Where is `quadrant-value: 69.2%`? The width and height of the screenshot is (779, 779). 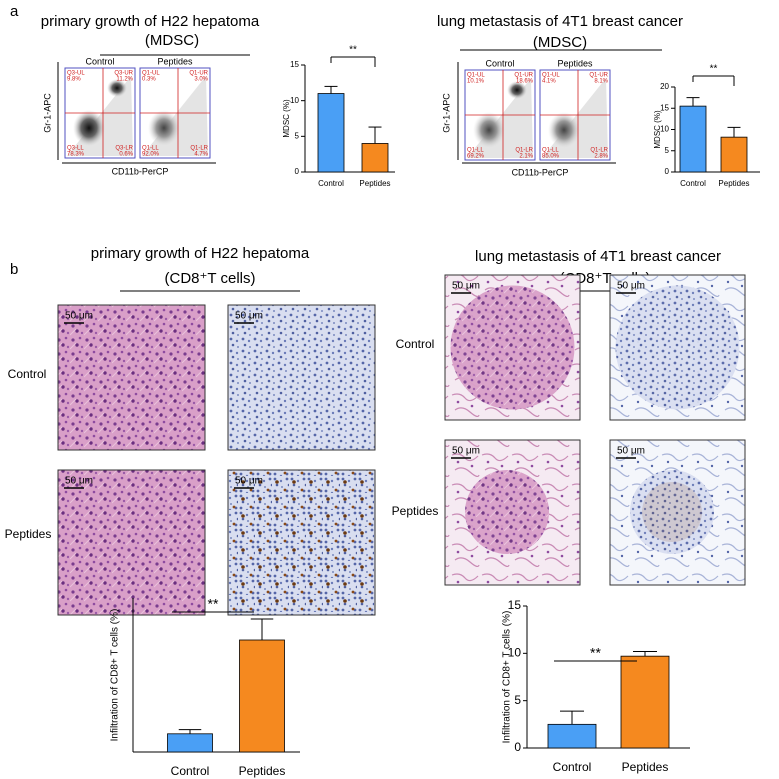 quadrant-value: 69.2% is located at coordinates (476, 157).